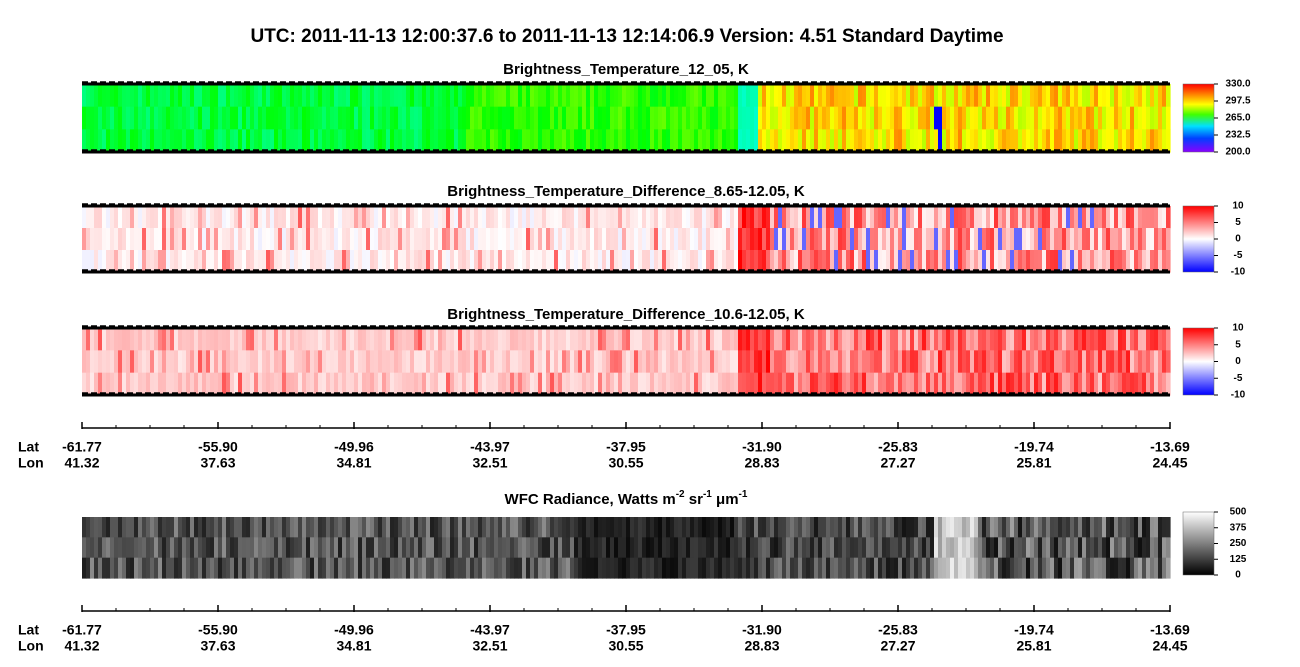 This screenshot has height=667, width=1300. Describe the element at coordinates (218, 630) in the screenshot. I see `lat-value: -55.90` at that location.